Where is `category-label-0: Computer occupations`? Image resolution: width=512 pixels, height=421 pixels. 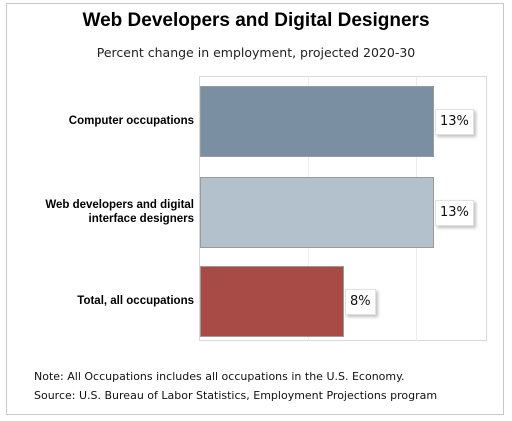 category-label-0: Computer occupations is located at coordinates (104, 121).